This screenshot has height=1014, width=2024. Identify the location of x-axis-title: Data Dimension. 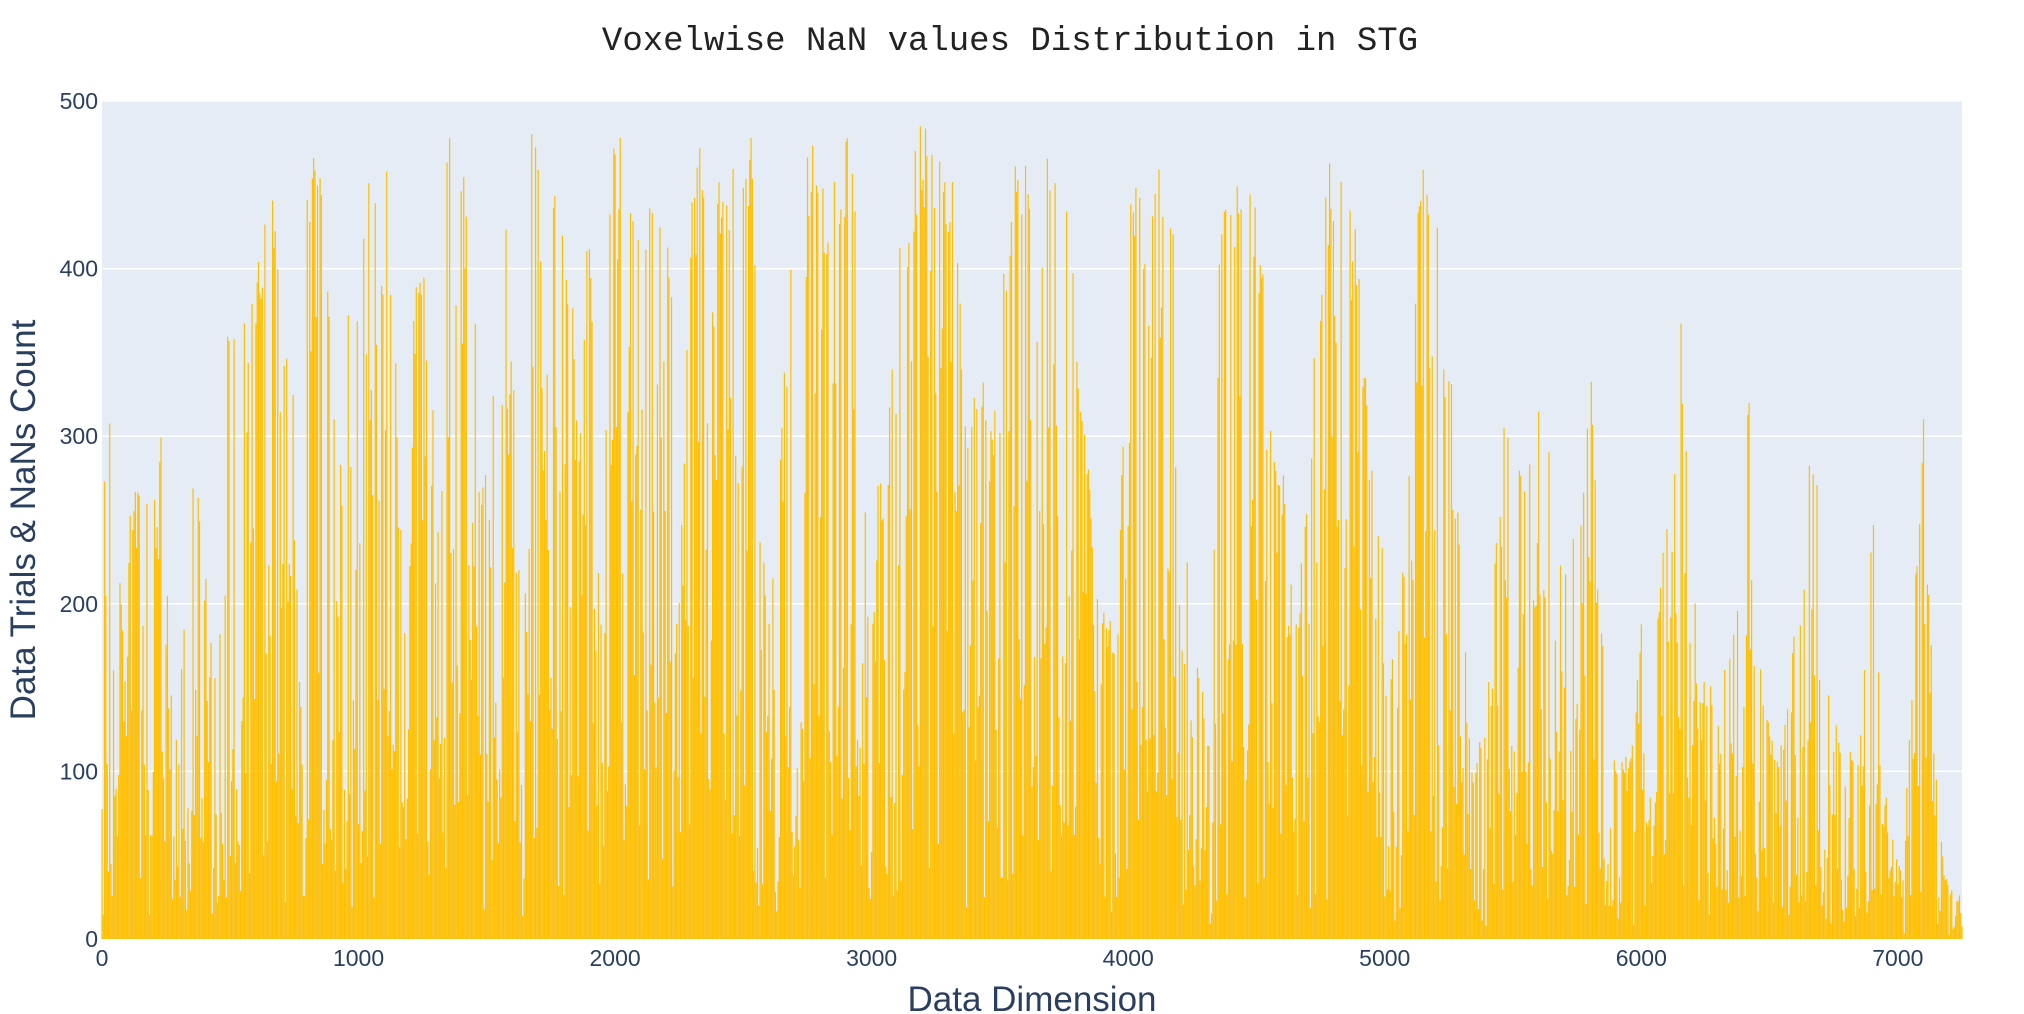
(1032, 997).